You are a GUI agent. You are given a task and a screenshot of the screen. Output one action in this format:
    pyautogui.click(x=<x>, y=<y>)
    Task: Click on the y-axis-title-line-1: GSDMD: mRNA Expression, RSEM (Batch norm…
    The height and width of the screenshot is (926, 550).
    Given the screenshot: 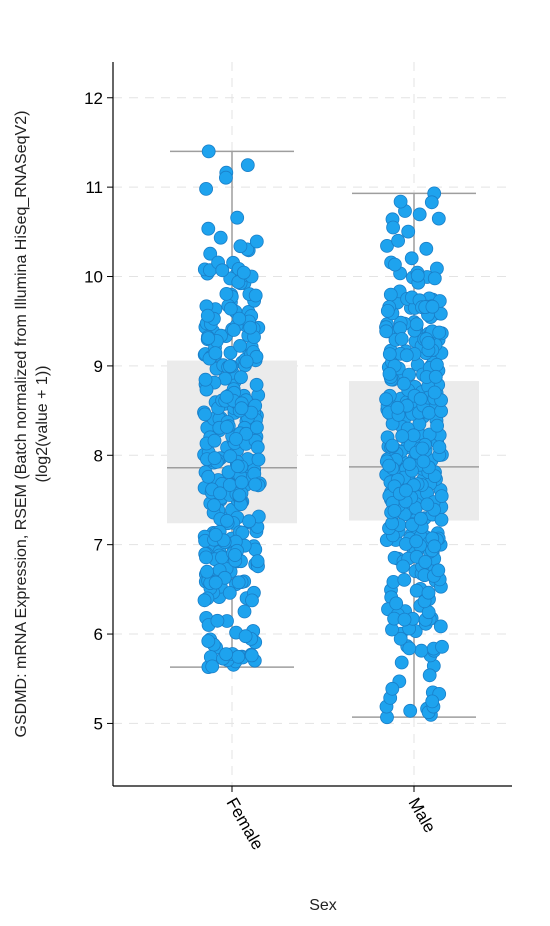 What is the action you would take?
    pyautogui.click(x=21, y=424)
    